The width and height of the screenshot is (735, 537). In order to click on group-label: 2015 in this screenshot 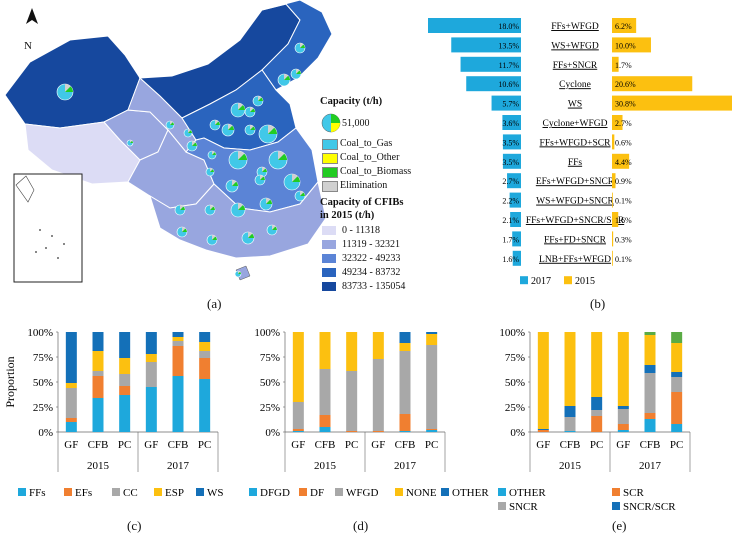, I will do `click(325, 466)`.